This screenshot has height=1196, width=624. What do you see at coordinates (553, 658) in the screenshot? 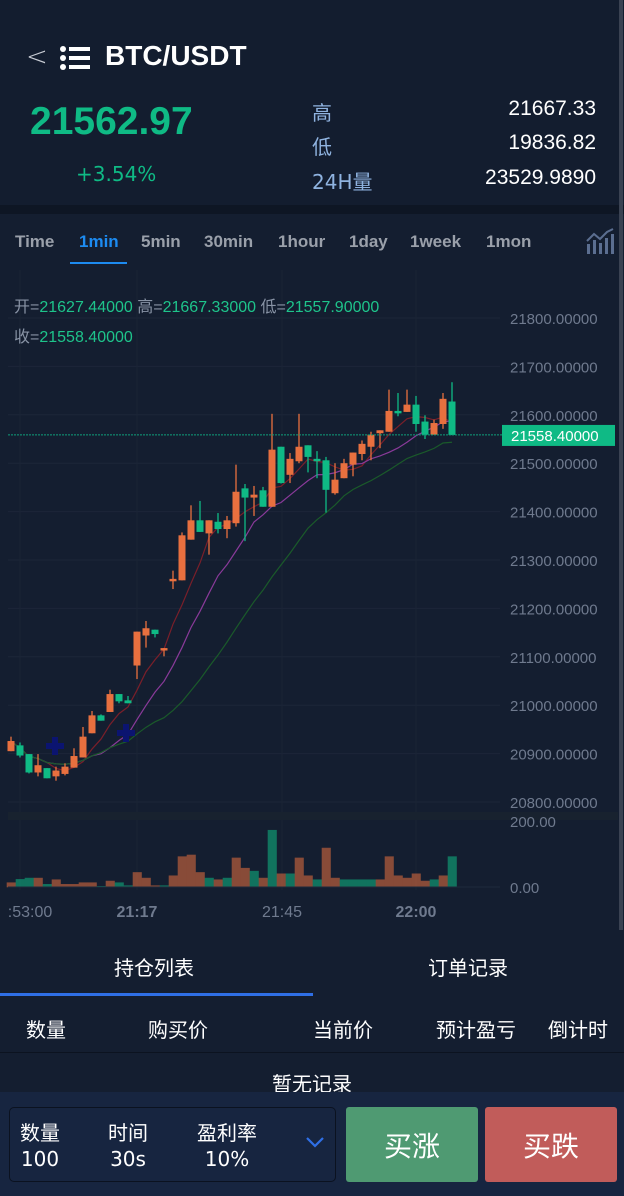
I see `y-tick-label: 21100.00000` at bounding box center [553, 658].